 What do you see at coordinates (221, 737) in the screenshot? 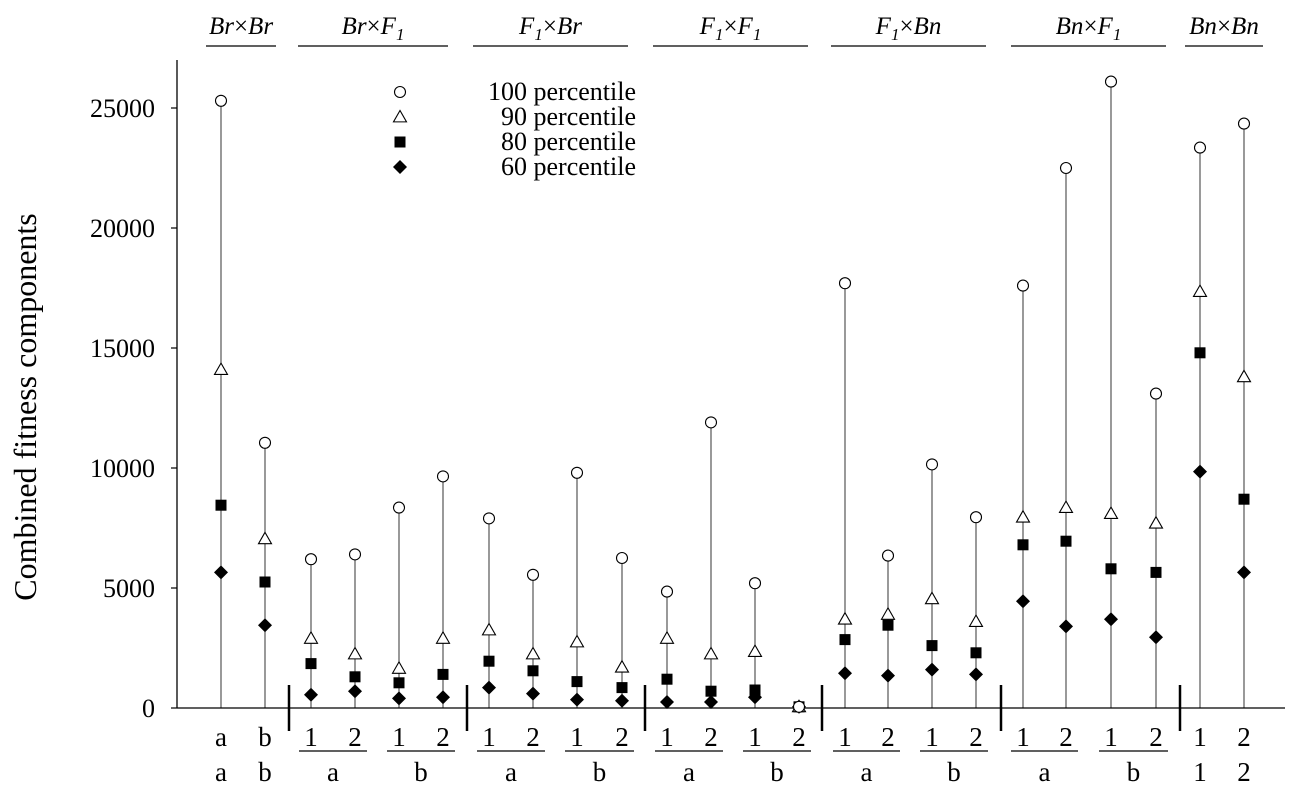
I see `x-tick-label: a` at bounding box center [221, 737].